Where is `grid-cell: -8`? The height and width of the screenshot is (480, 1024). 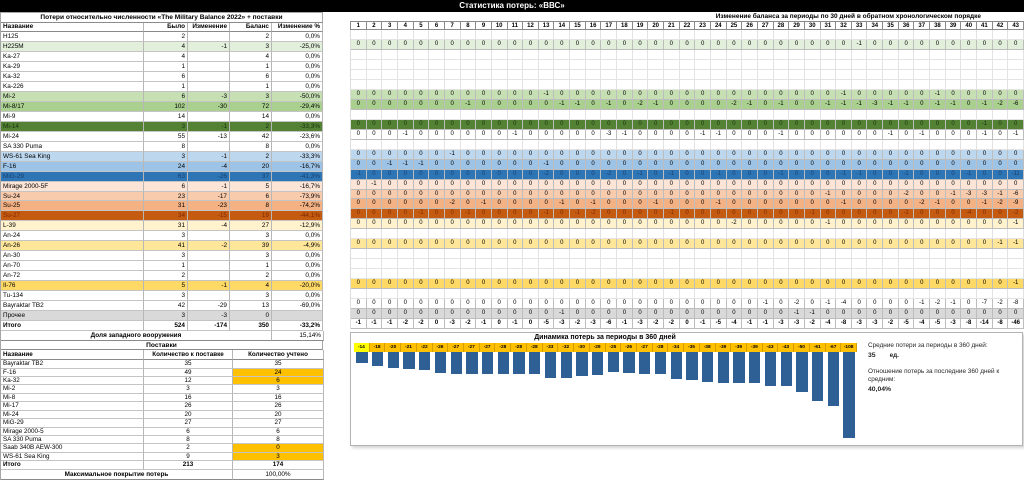 grid-cell: -8 is located at coordinates (1000, 324).